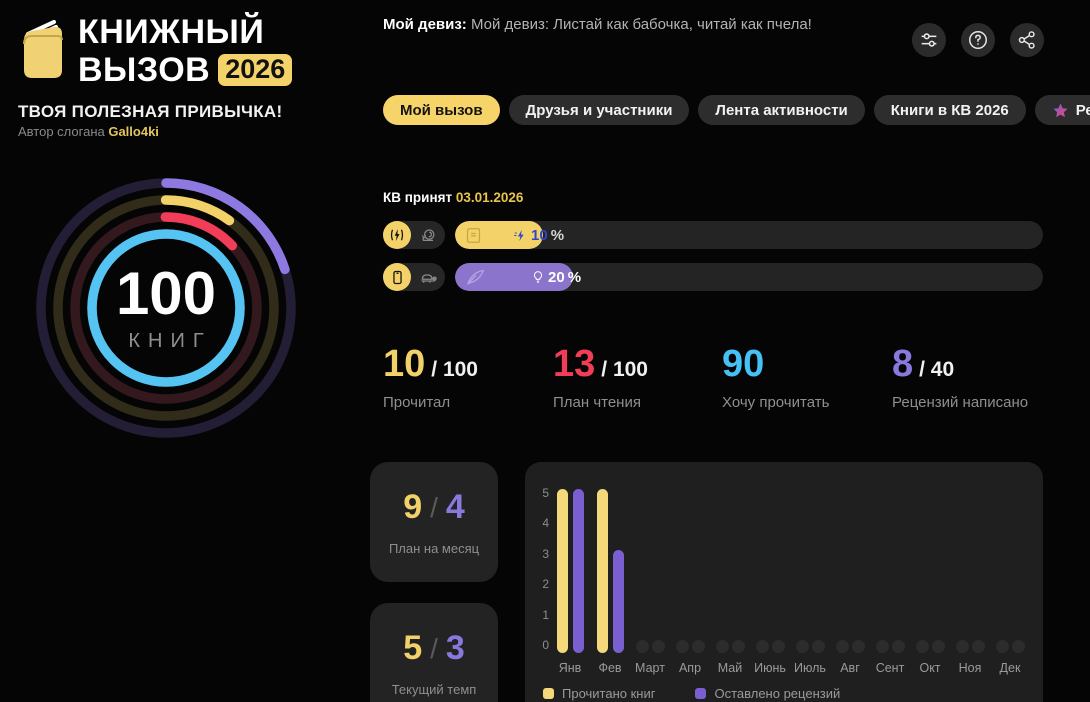  What do you see at coordinates (545, 493) in the screenshot?
I see `y-axis-tick: 5` at bounding box center [545, 493].